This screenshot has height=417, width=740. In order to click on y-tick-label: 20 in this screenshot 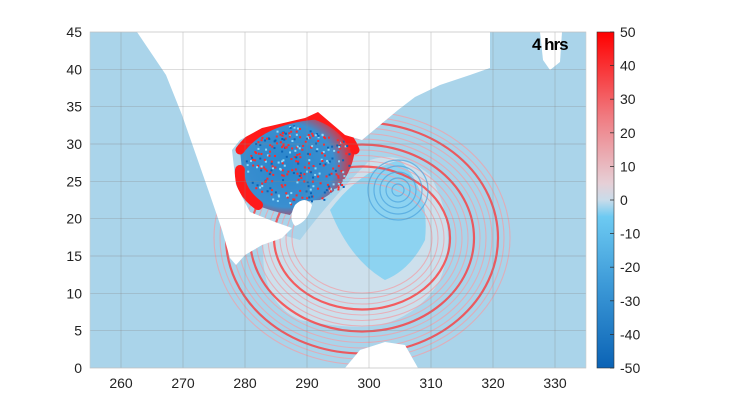, I will do `click(74, 219)`.